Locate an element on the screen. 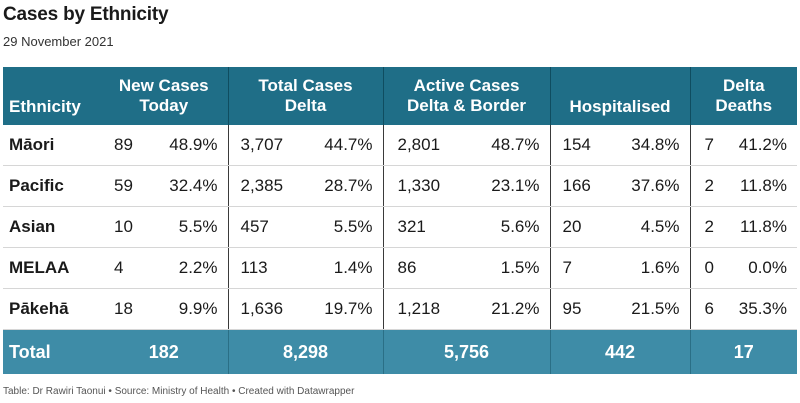 This screenshot has width=800, height=403. cell-death-count: 7 is located at coordinates (707, 145).